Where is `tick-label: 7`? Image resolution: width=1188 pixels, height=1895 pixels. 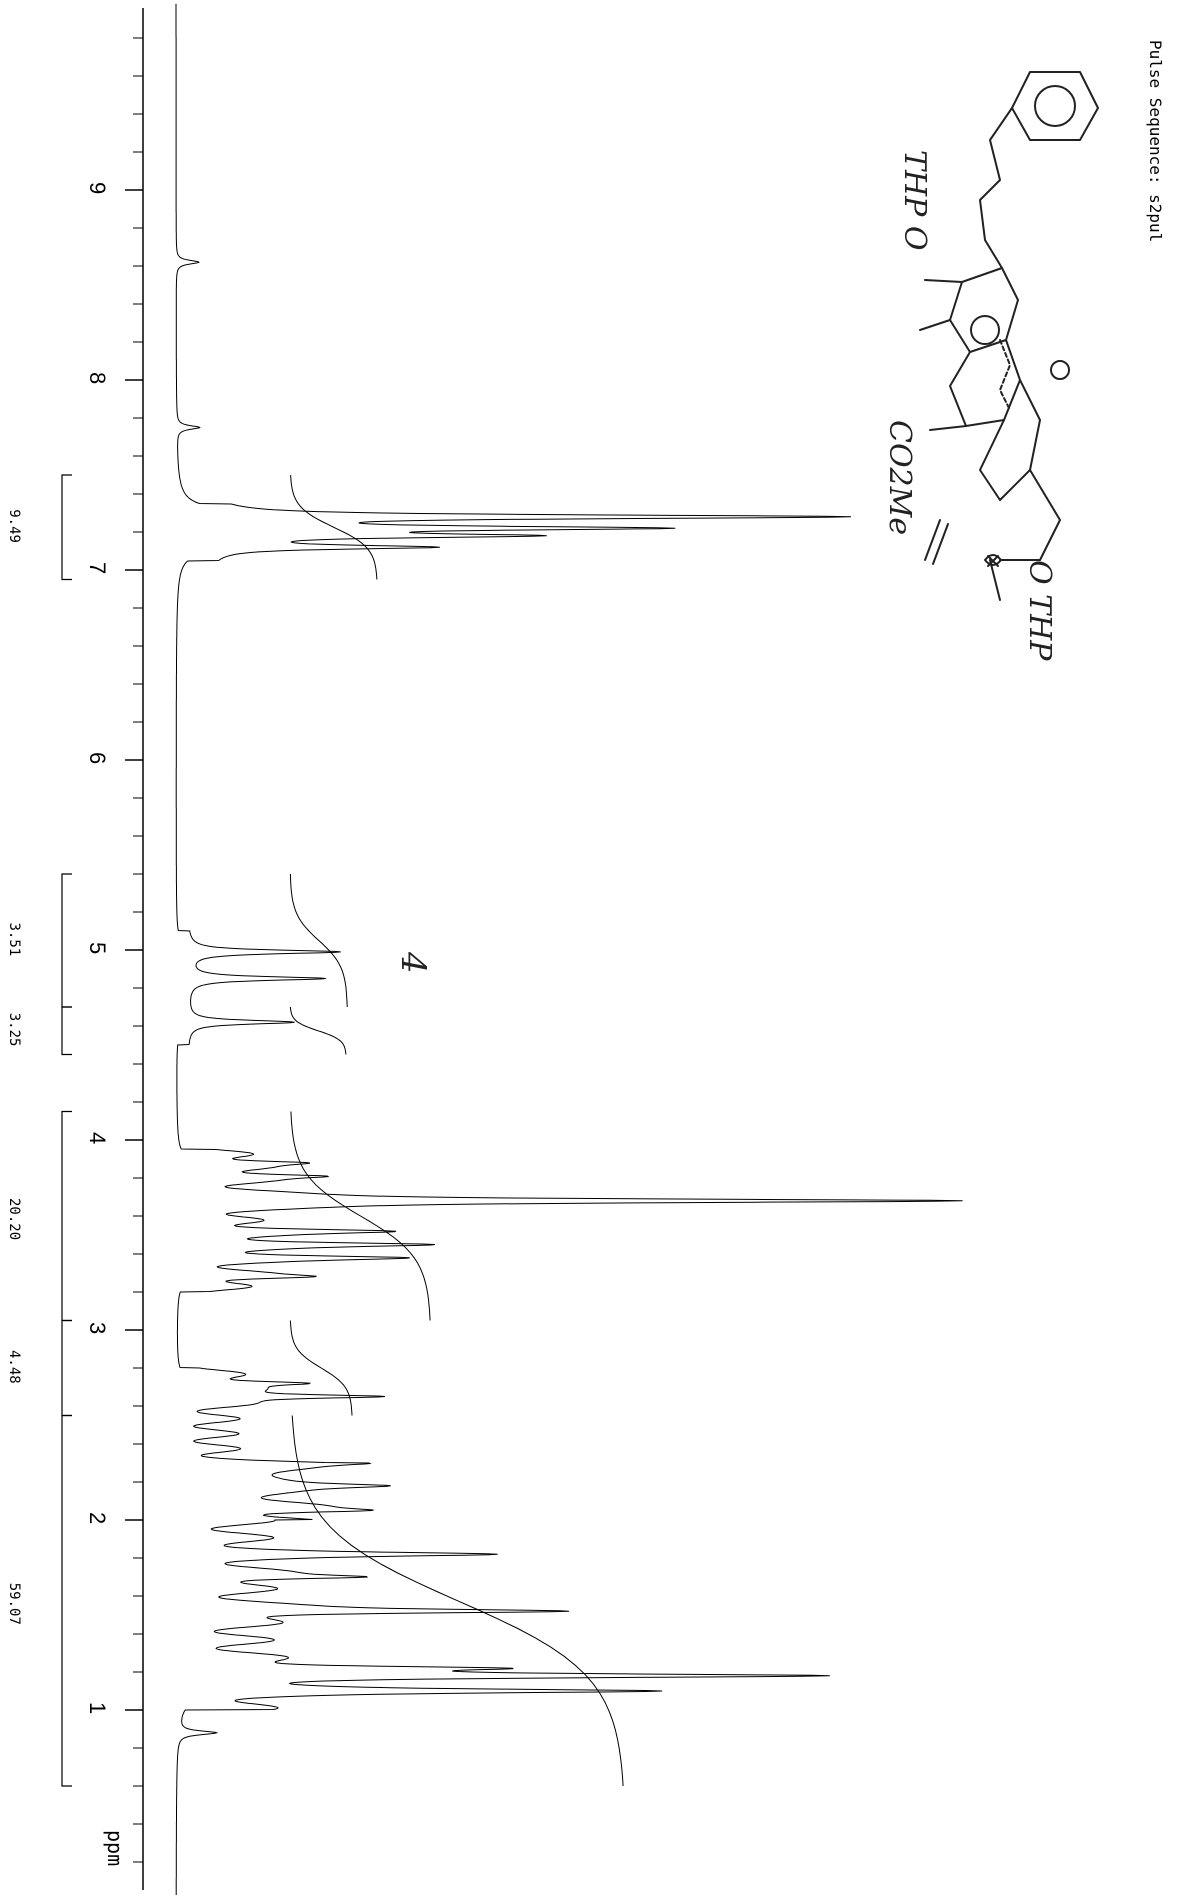
tick-label: 7 is located at coordinates (97, 568).